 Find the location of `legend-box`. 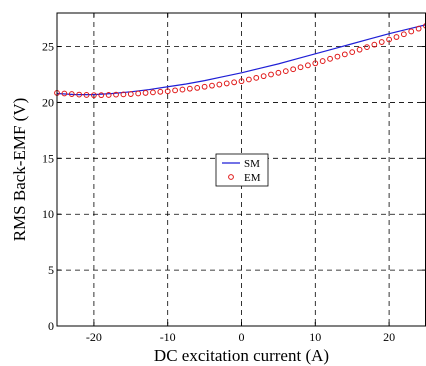

legend-box is located at coordinates (242, 170).